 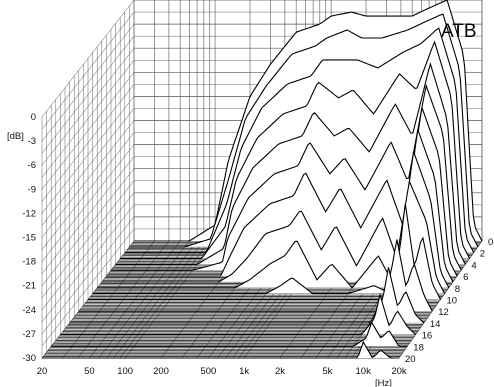 What do you see at coordinates (89, 371) in the screenshot?
I see `x-tick-label: 50` at bounding box center [89, 371].